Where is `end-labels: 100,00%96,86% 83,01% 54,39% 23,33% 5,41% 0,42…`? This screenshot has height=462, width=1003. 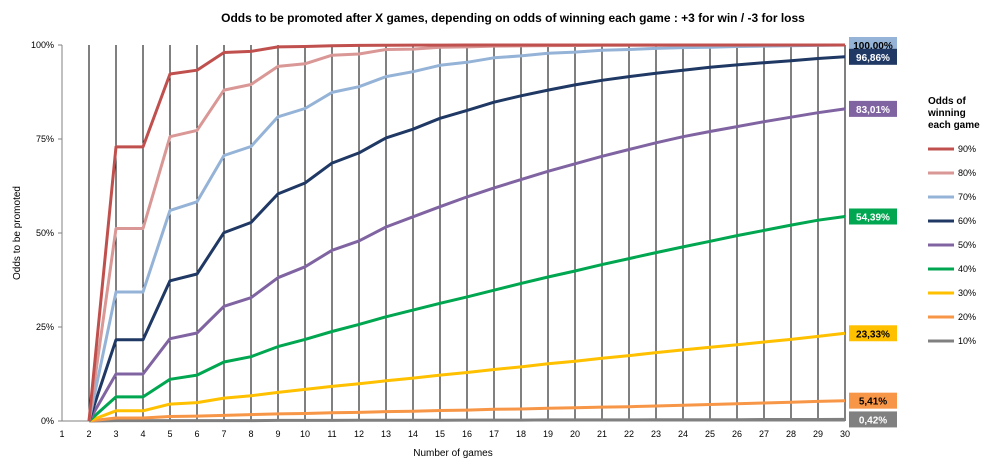
end-labels: 100,00%96,86% 83,01% 54,39% 23,33% 5,41% 0,42… is located at coordinates (873, 232).